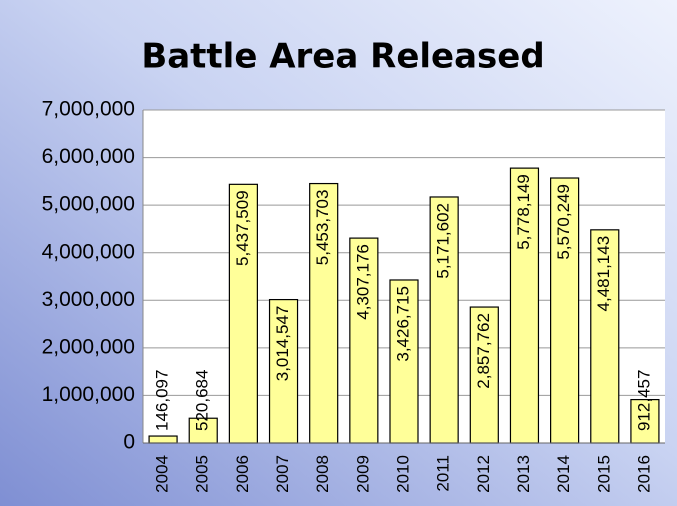 The image size is (677, 506). What do you see at coordinates (282, 474) in the screenshot?
I see `x-tick-label: 2007` at bounding box center [282, 474].